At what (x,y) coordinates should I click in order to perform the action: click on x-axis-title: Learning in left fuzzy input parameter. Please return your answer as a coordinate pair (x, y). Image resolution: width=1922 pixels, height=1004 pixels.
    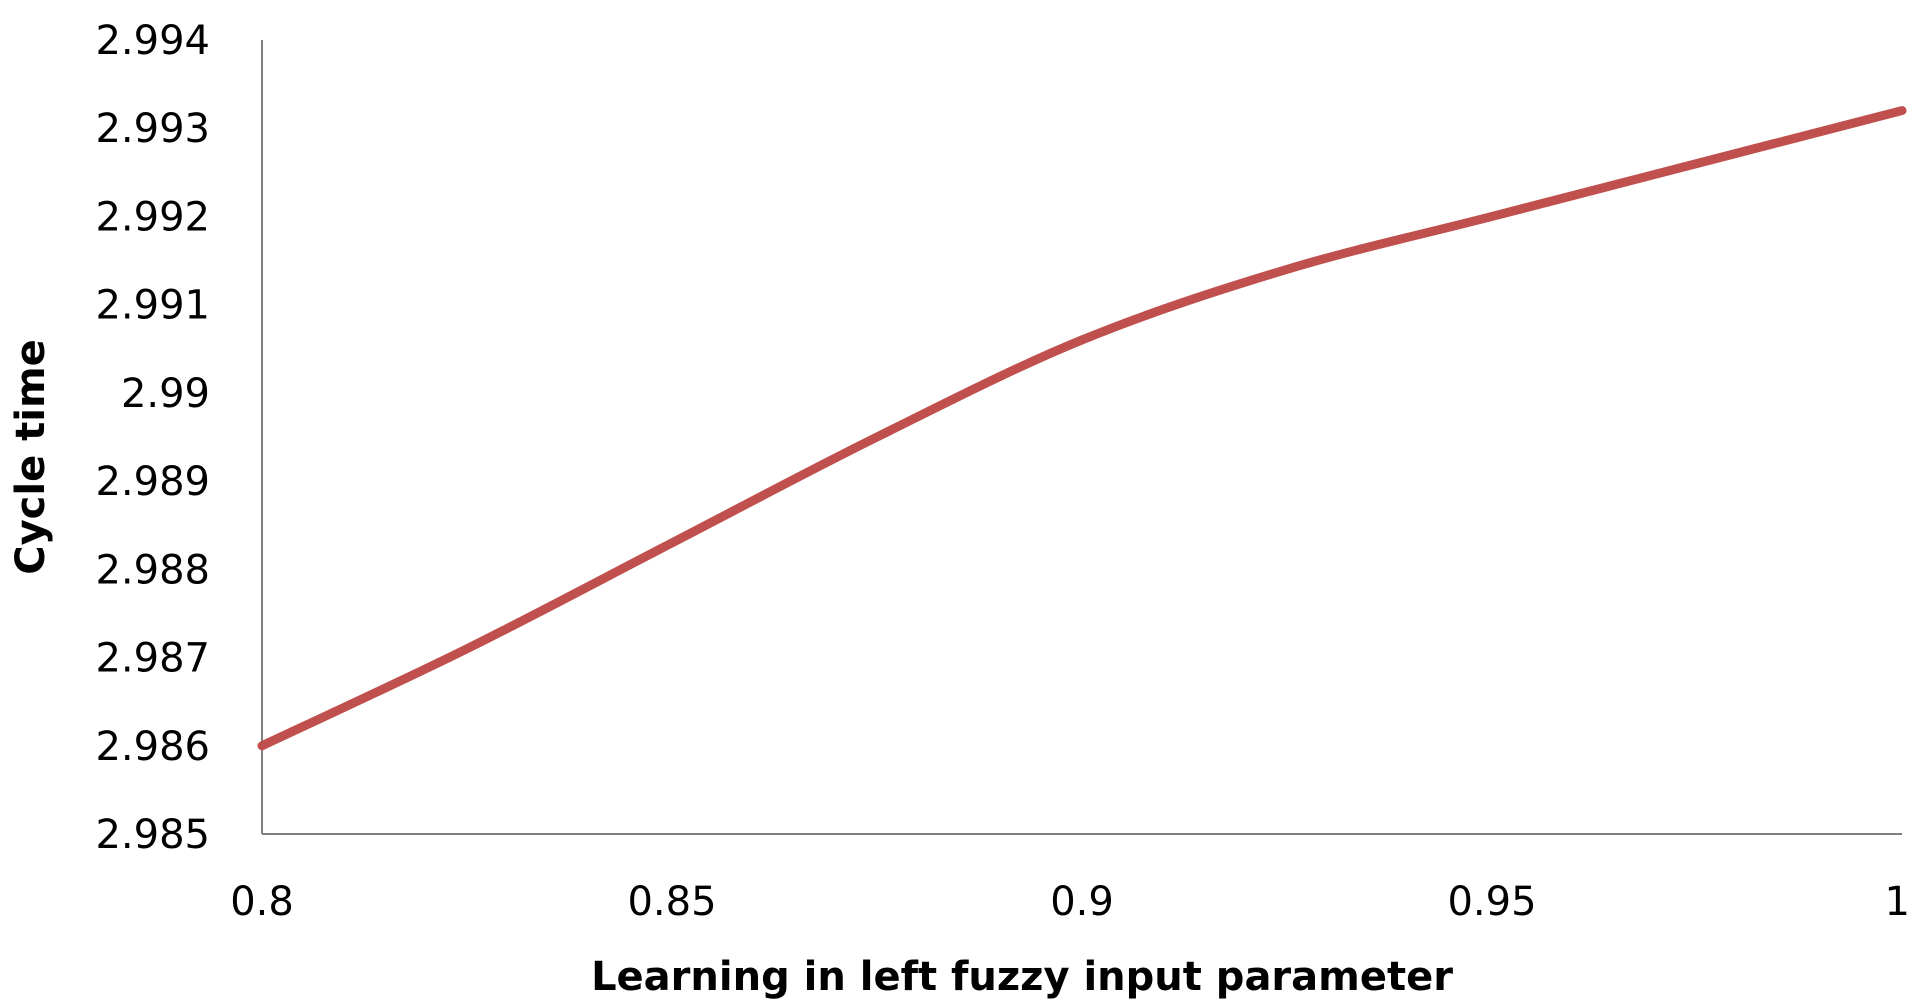
    Looking at the image, I should click on (1022, 977).